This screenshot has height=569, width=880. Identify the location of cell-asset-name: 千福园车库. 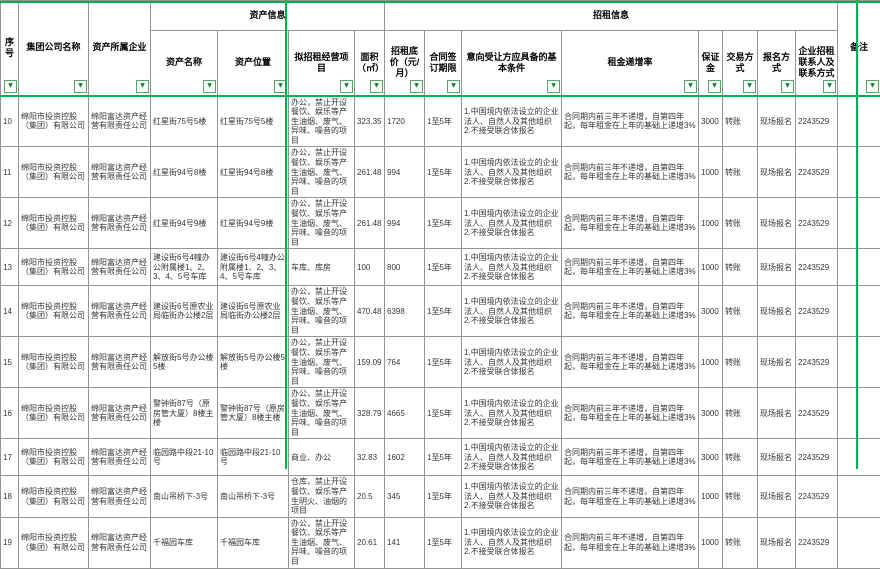
(184, 542).